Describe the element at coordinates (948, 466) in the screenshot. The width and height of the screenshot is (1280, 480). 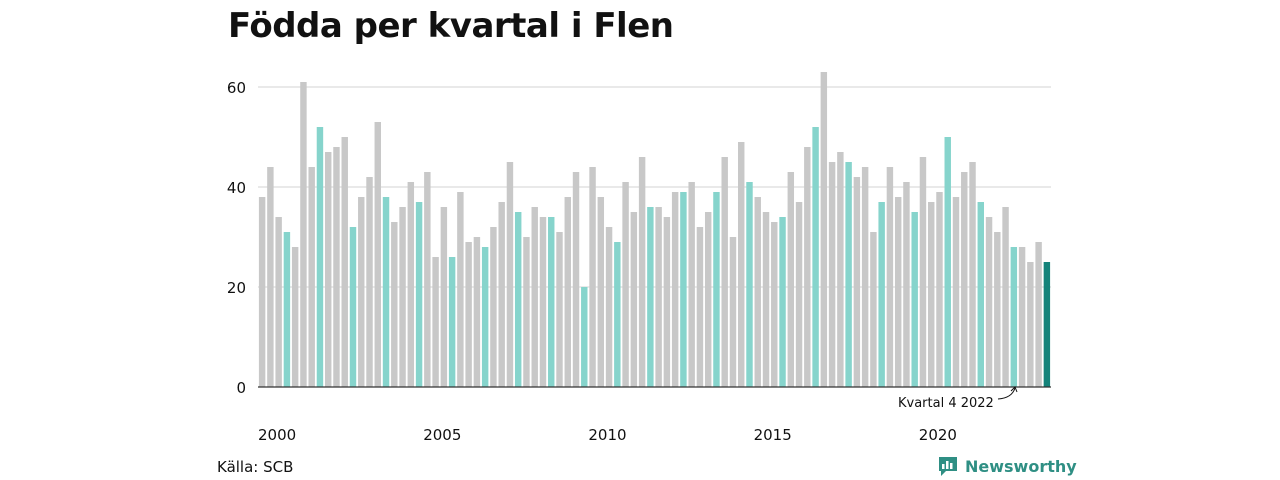
I see `newsworthy-logo-icon` at that location.